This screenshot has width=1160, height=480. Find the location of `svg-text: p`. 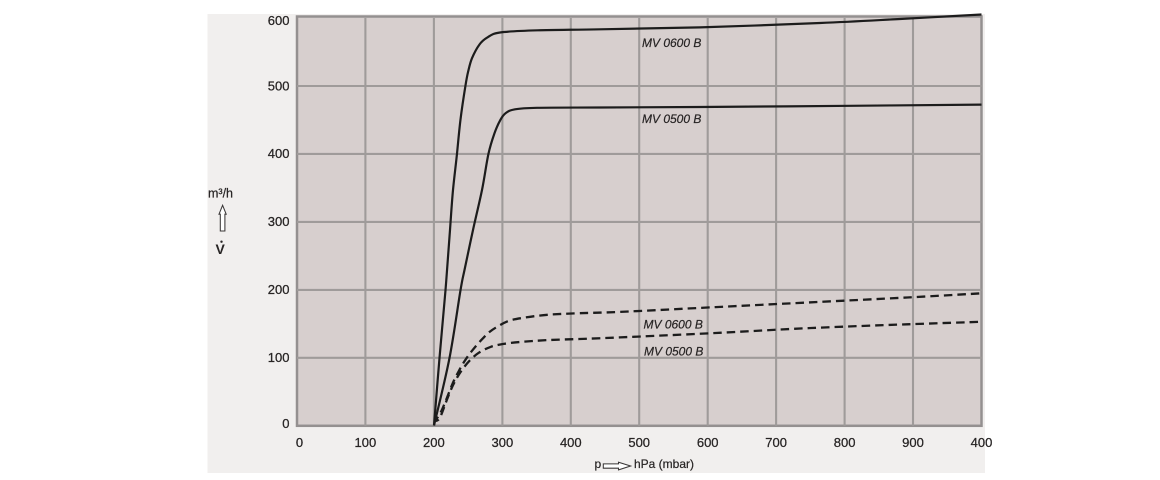

svg-text: p is located at coordinates (598, 464).